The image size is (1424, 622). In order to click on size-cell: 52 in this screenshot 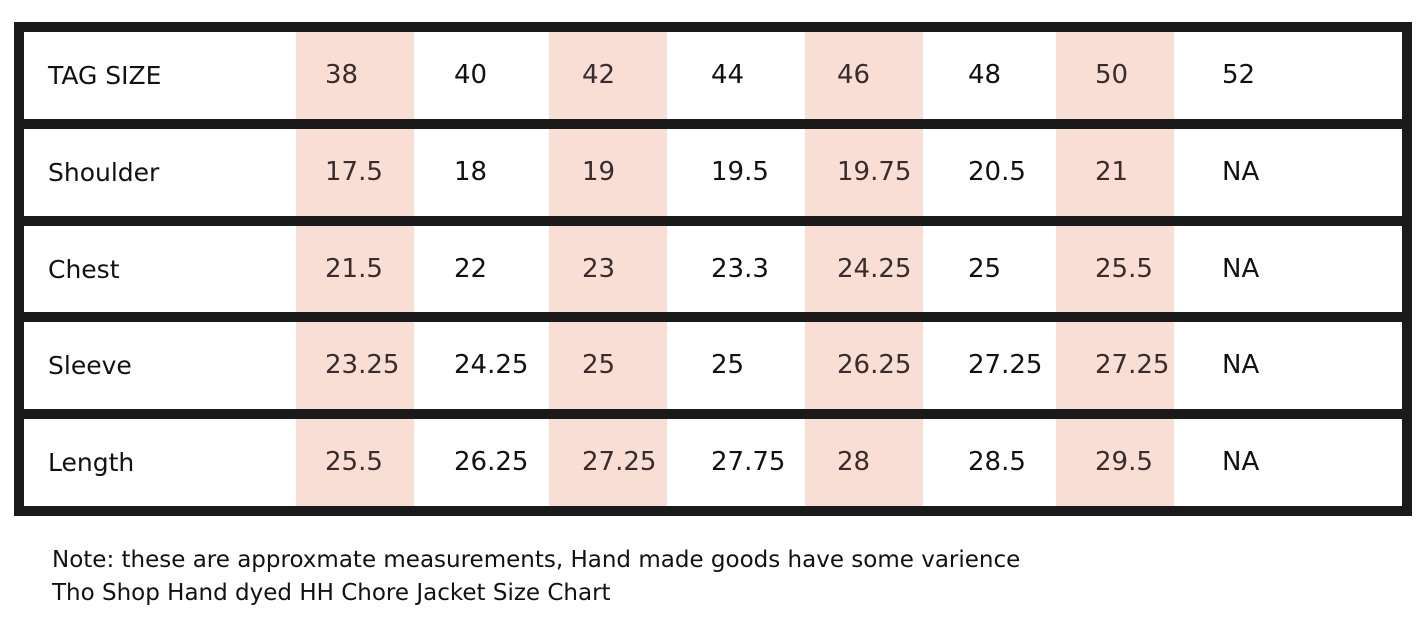, I will do `click(1239, 75)`.